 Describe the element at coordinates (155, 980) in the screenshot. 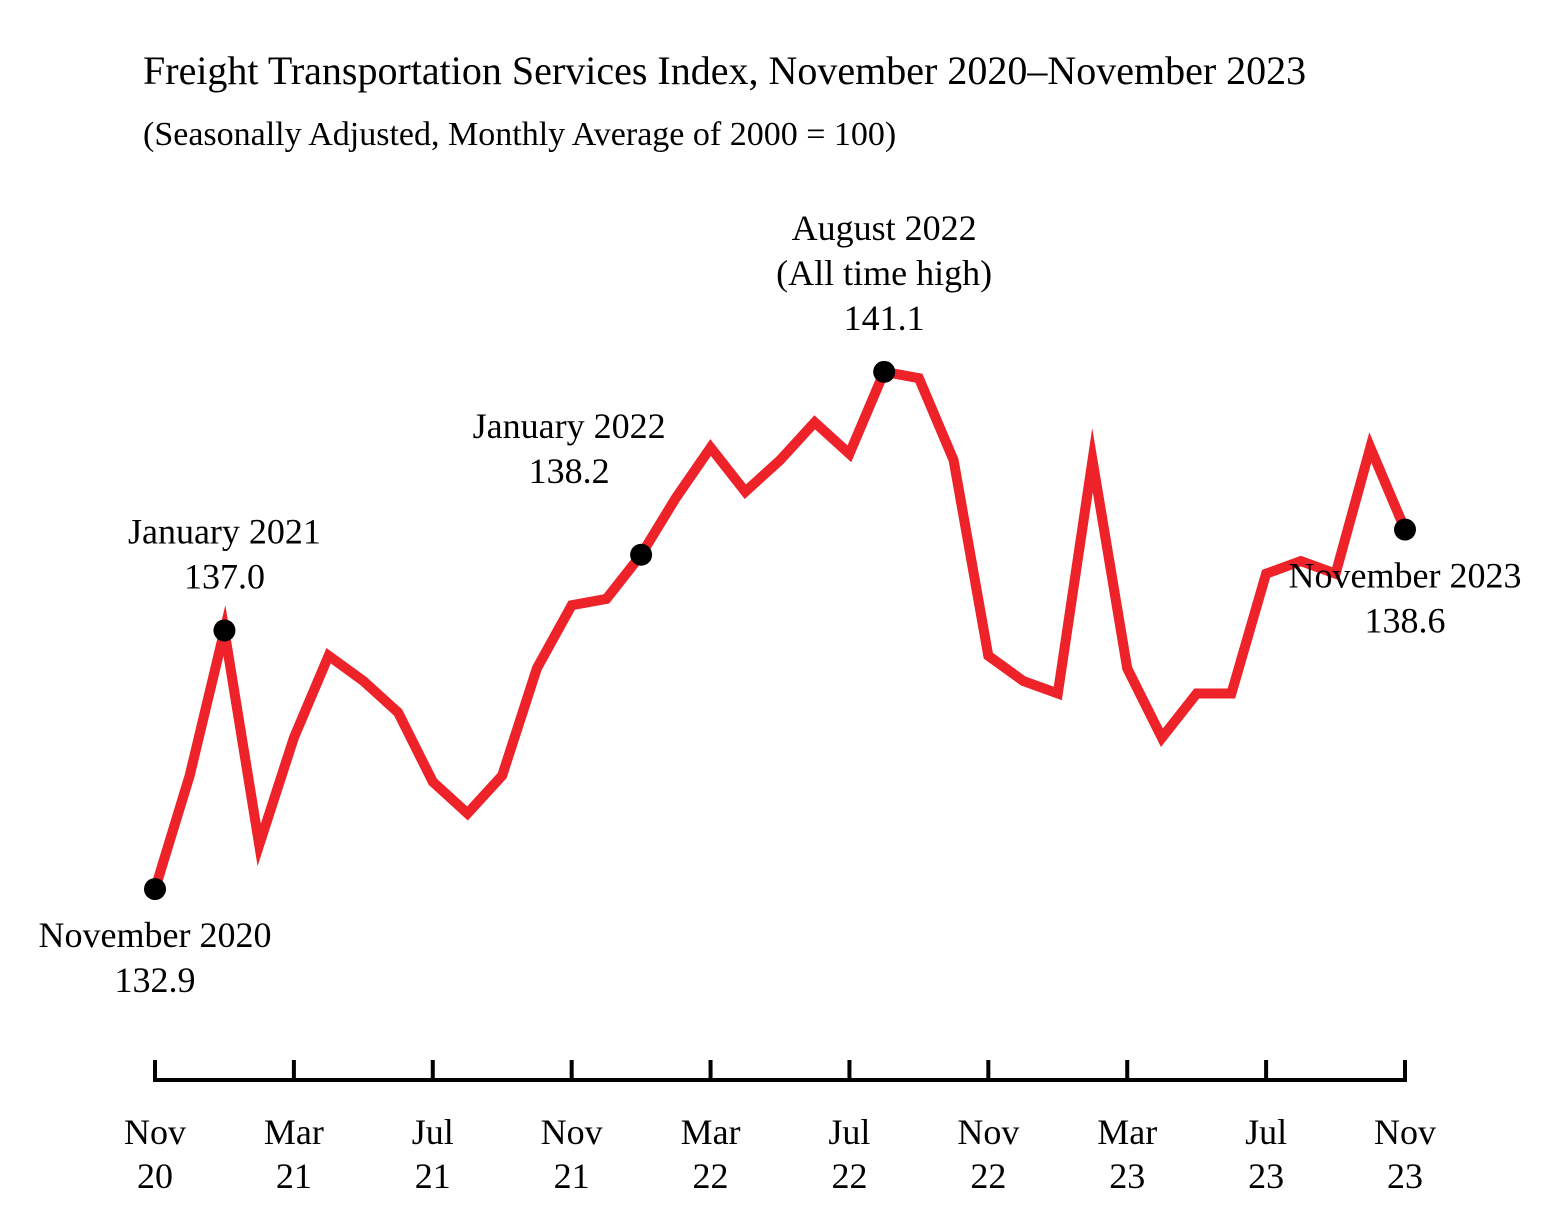

I see `annotation-text: 132.9` at that location.